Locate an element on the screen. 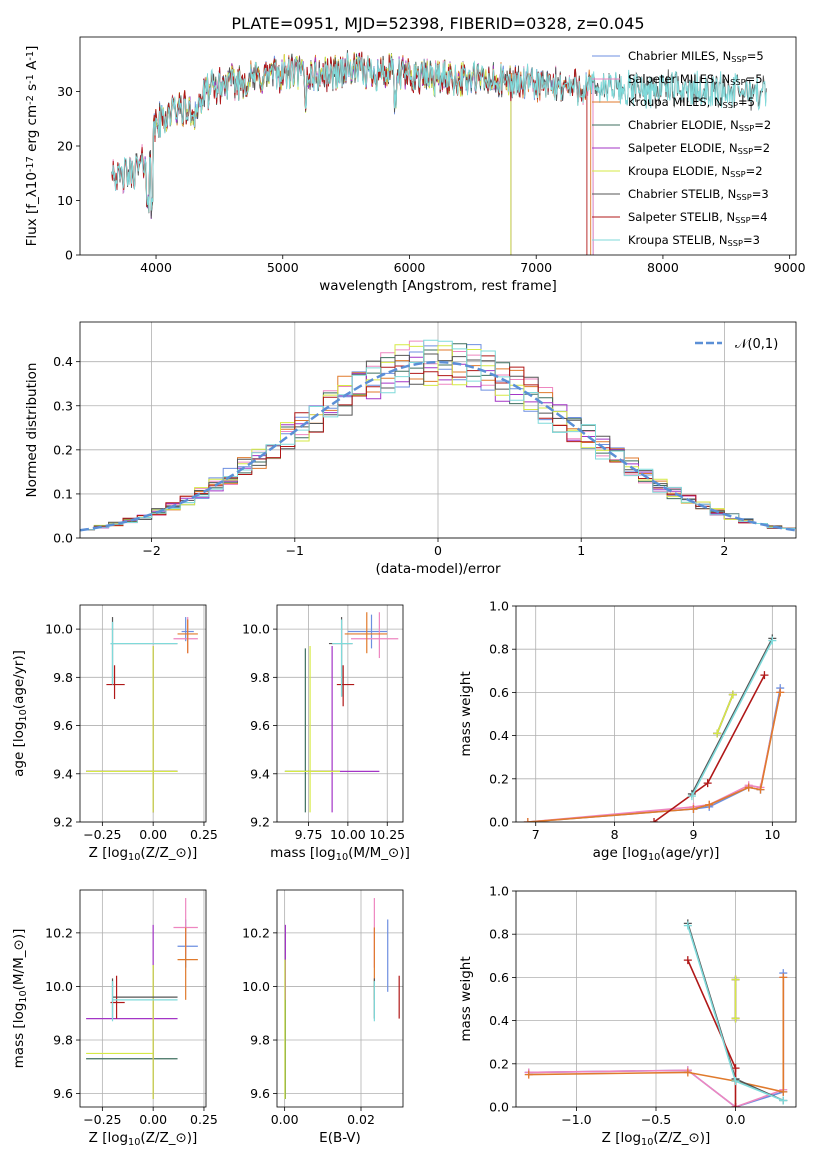 Image resolution: width=819 pixels, height=1170 pixels. legend-label-chabrier_stelib: Chabrier STELIB, NSSP=3 is located at coordinates (698, 194).